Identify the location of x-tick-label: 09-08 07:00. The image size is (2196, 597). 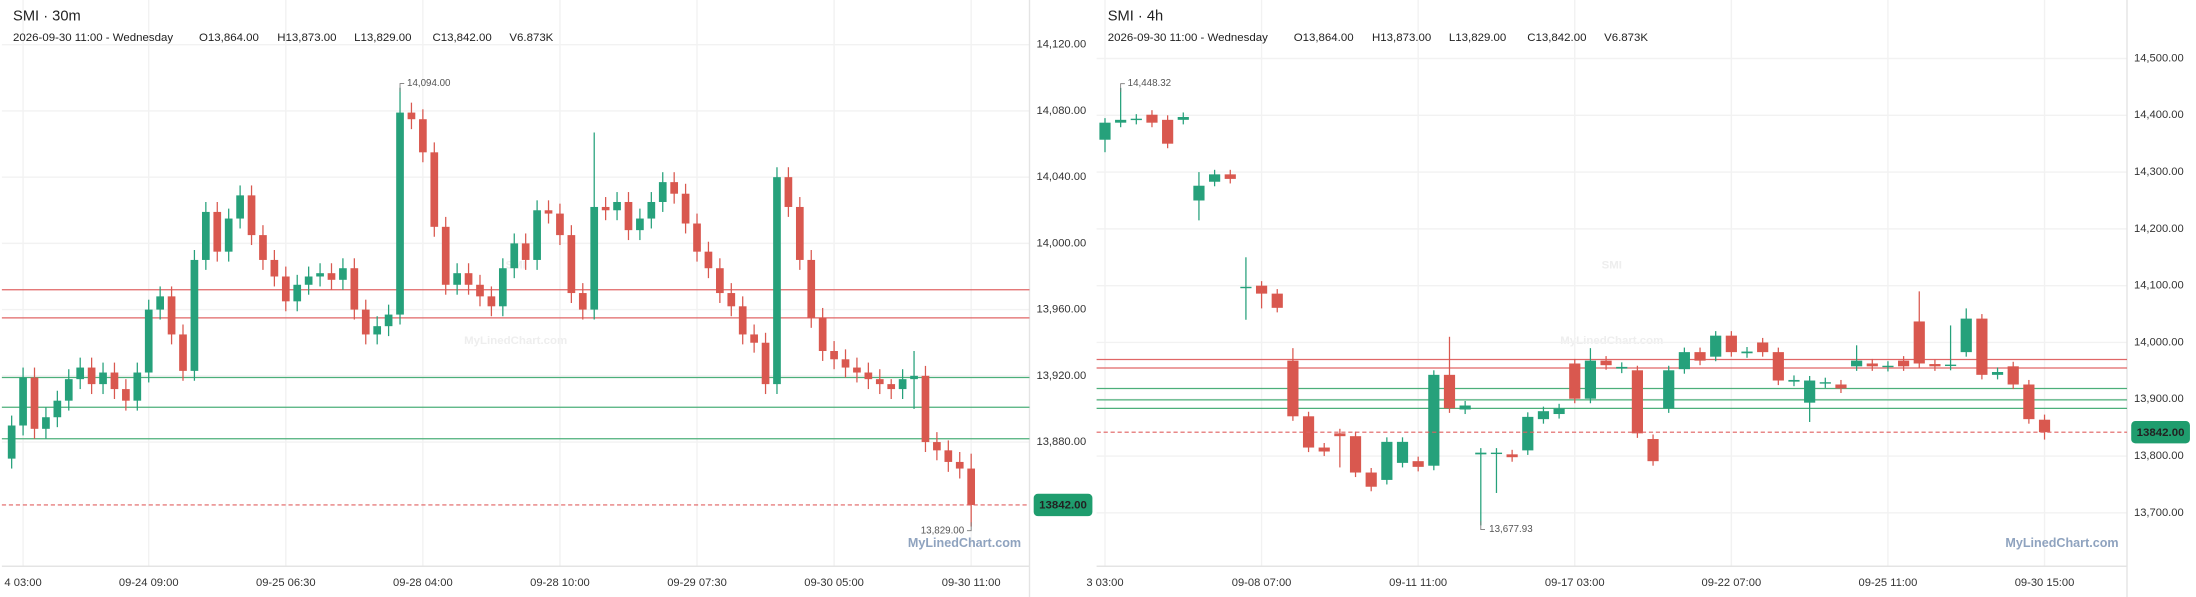
(1262, 583).